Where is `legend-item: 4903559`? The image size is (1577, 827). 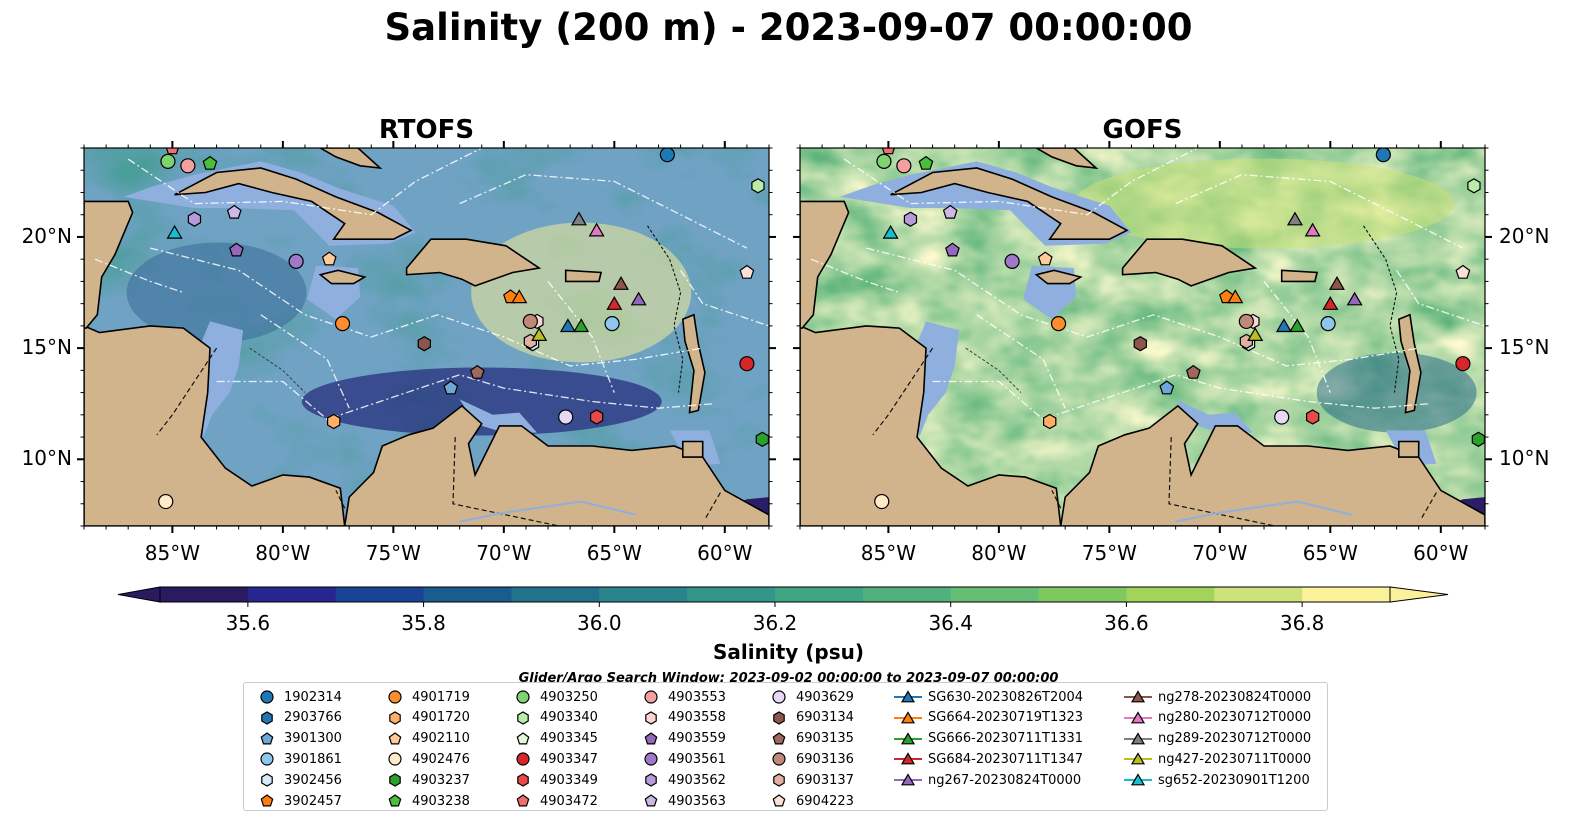
legend-item: 4903559 is located at coordinates (683, 739).